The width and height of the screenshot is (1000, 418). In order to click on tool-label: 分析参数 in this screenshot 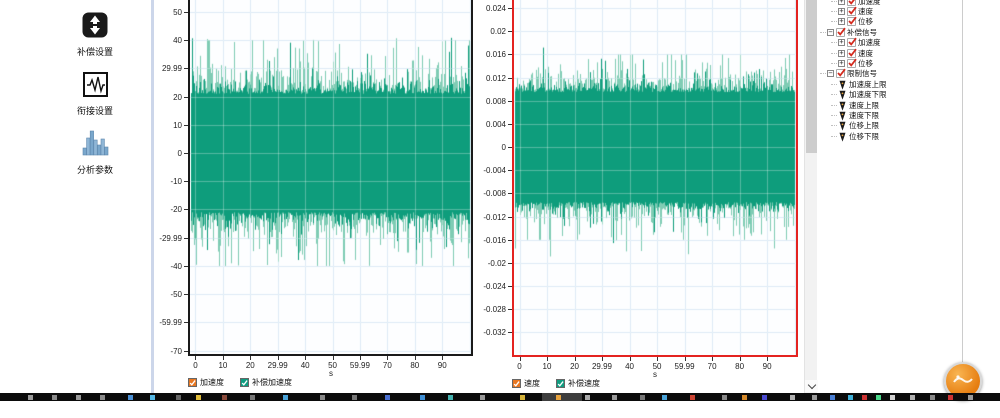, I will do `click(94, 170)`.